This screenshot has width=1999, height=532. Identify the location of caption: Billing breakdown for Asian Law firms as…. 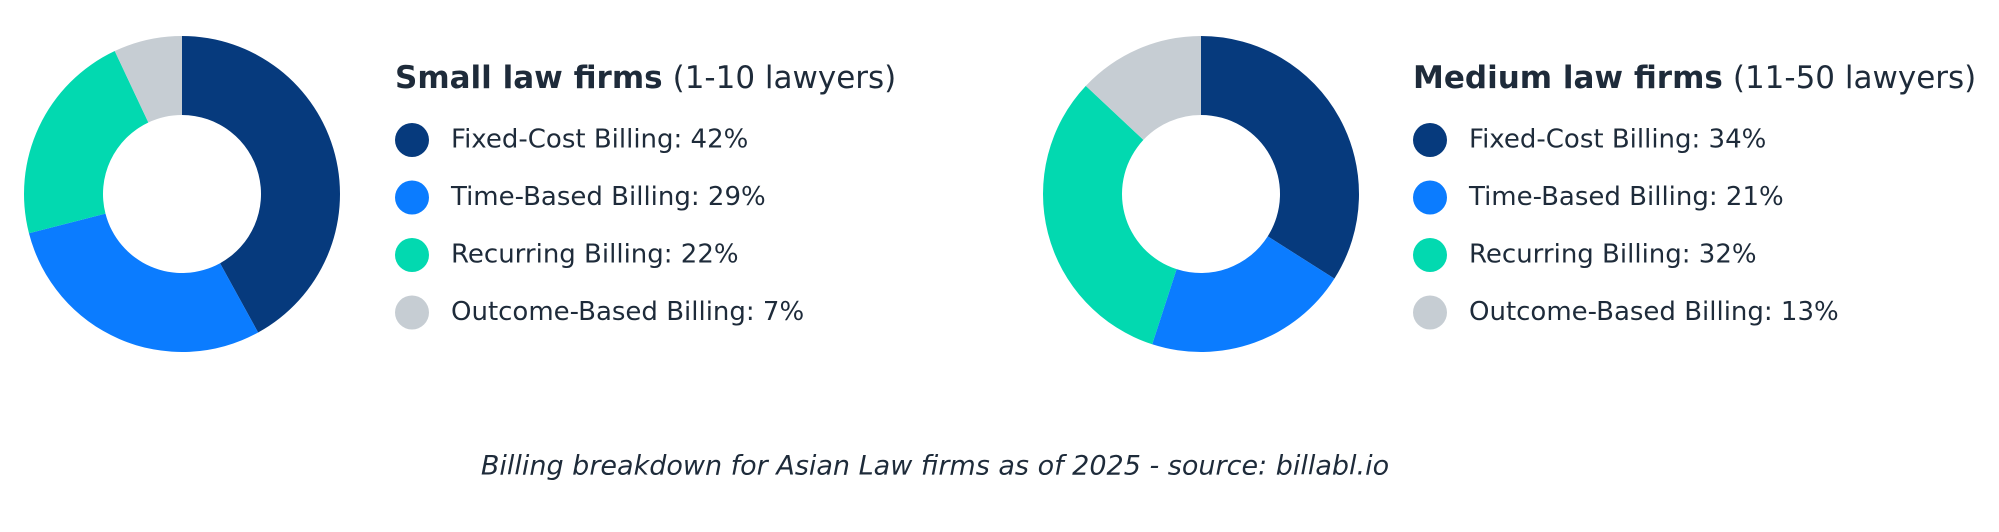
(935, 466).